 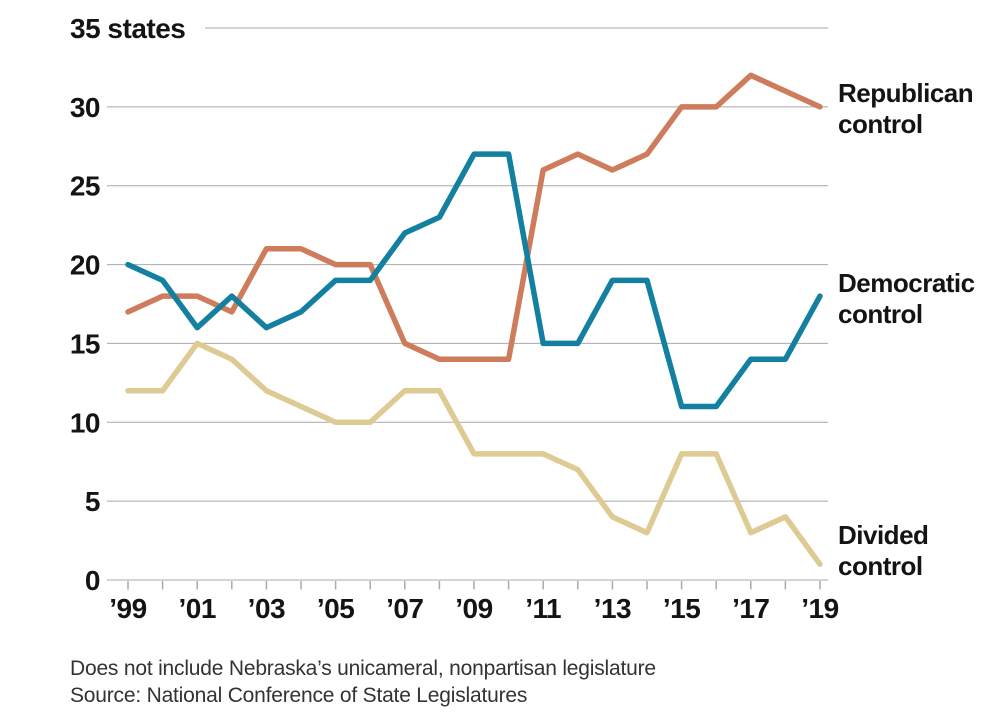 What do you see at coordinates (906, 298) in the screenshot?
I see `democratic-series-label: Democratic control` at bounding box center [906, 298].